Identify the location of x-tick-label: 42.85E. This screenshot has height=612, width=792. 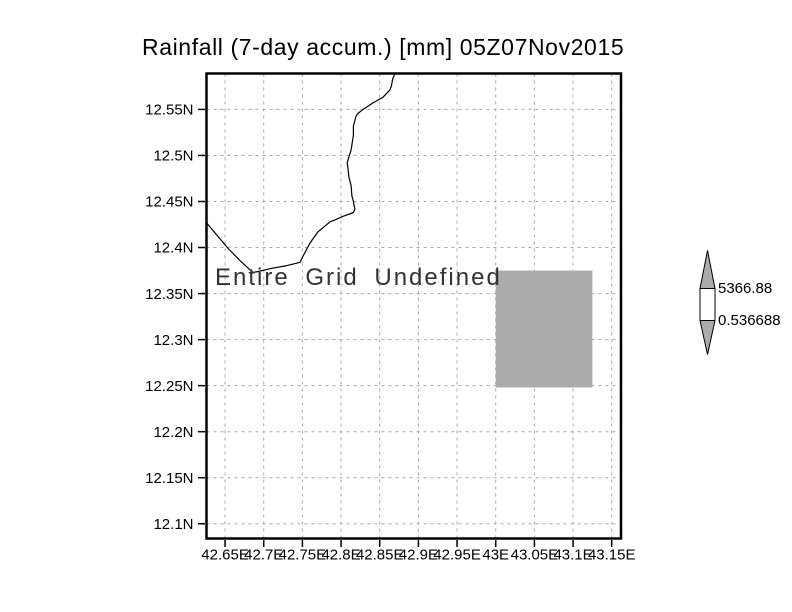
(380, 555).